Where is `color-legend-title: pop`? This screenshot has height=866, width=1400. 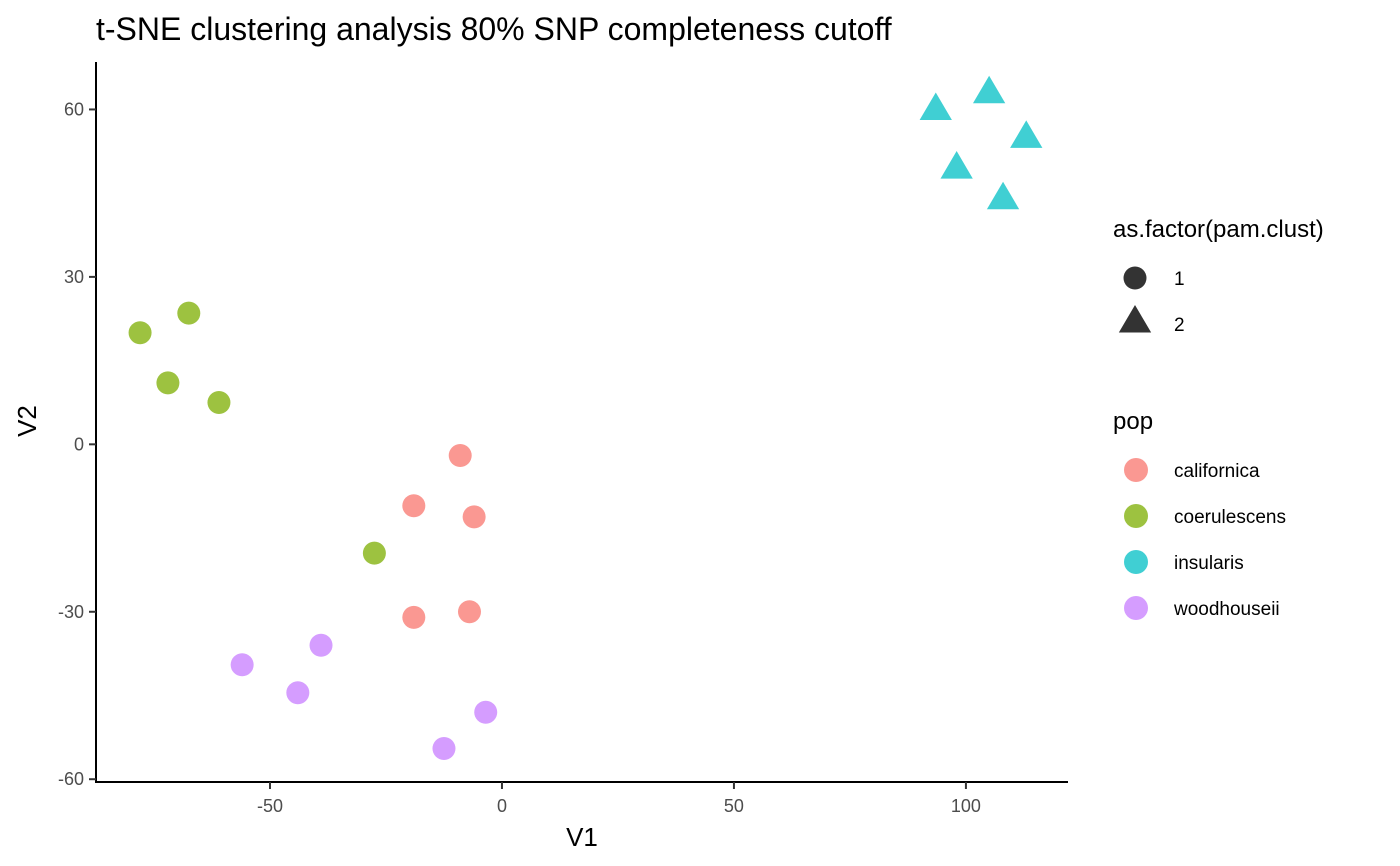 color-legend-title: pop is located at coordinates (1133, 421).